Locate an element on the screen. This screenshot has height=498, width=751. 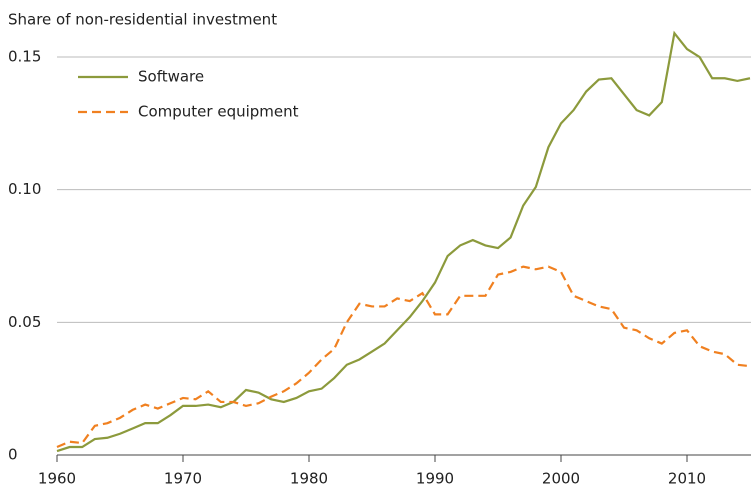
y-tick-label: 0.05 is located at coordinates (24, 322).